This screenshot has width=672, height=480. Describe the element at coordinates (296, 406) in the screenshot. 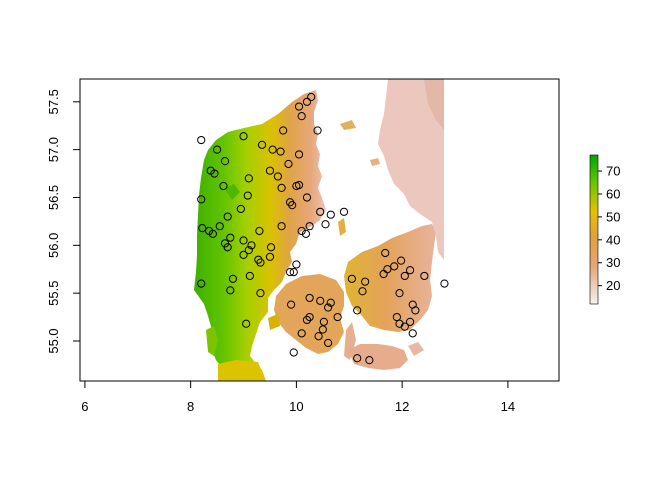

I see `x-tick-label: 10` at that location.